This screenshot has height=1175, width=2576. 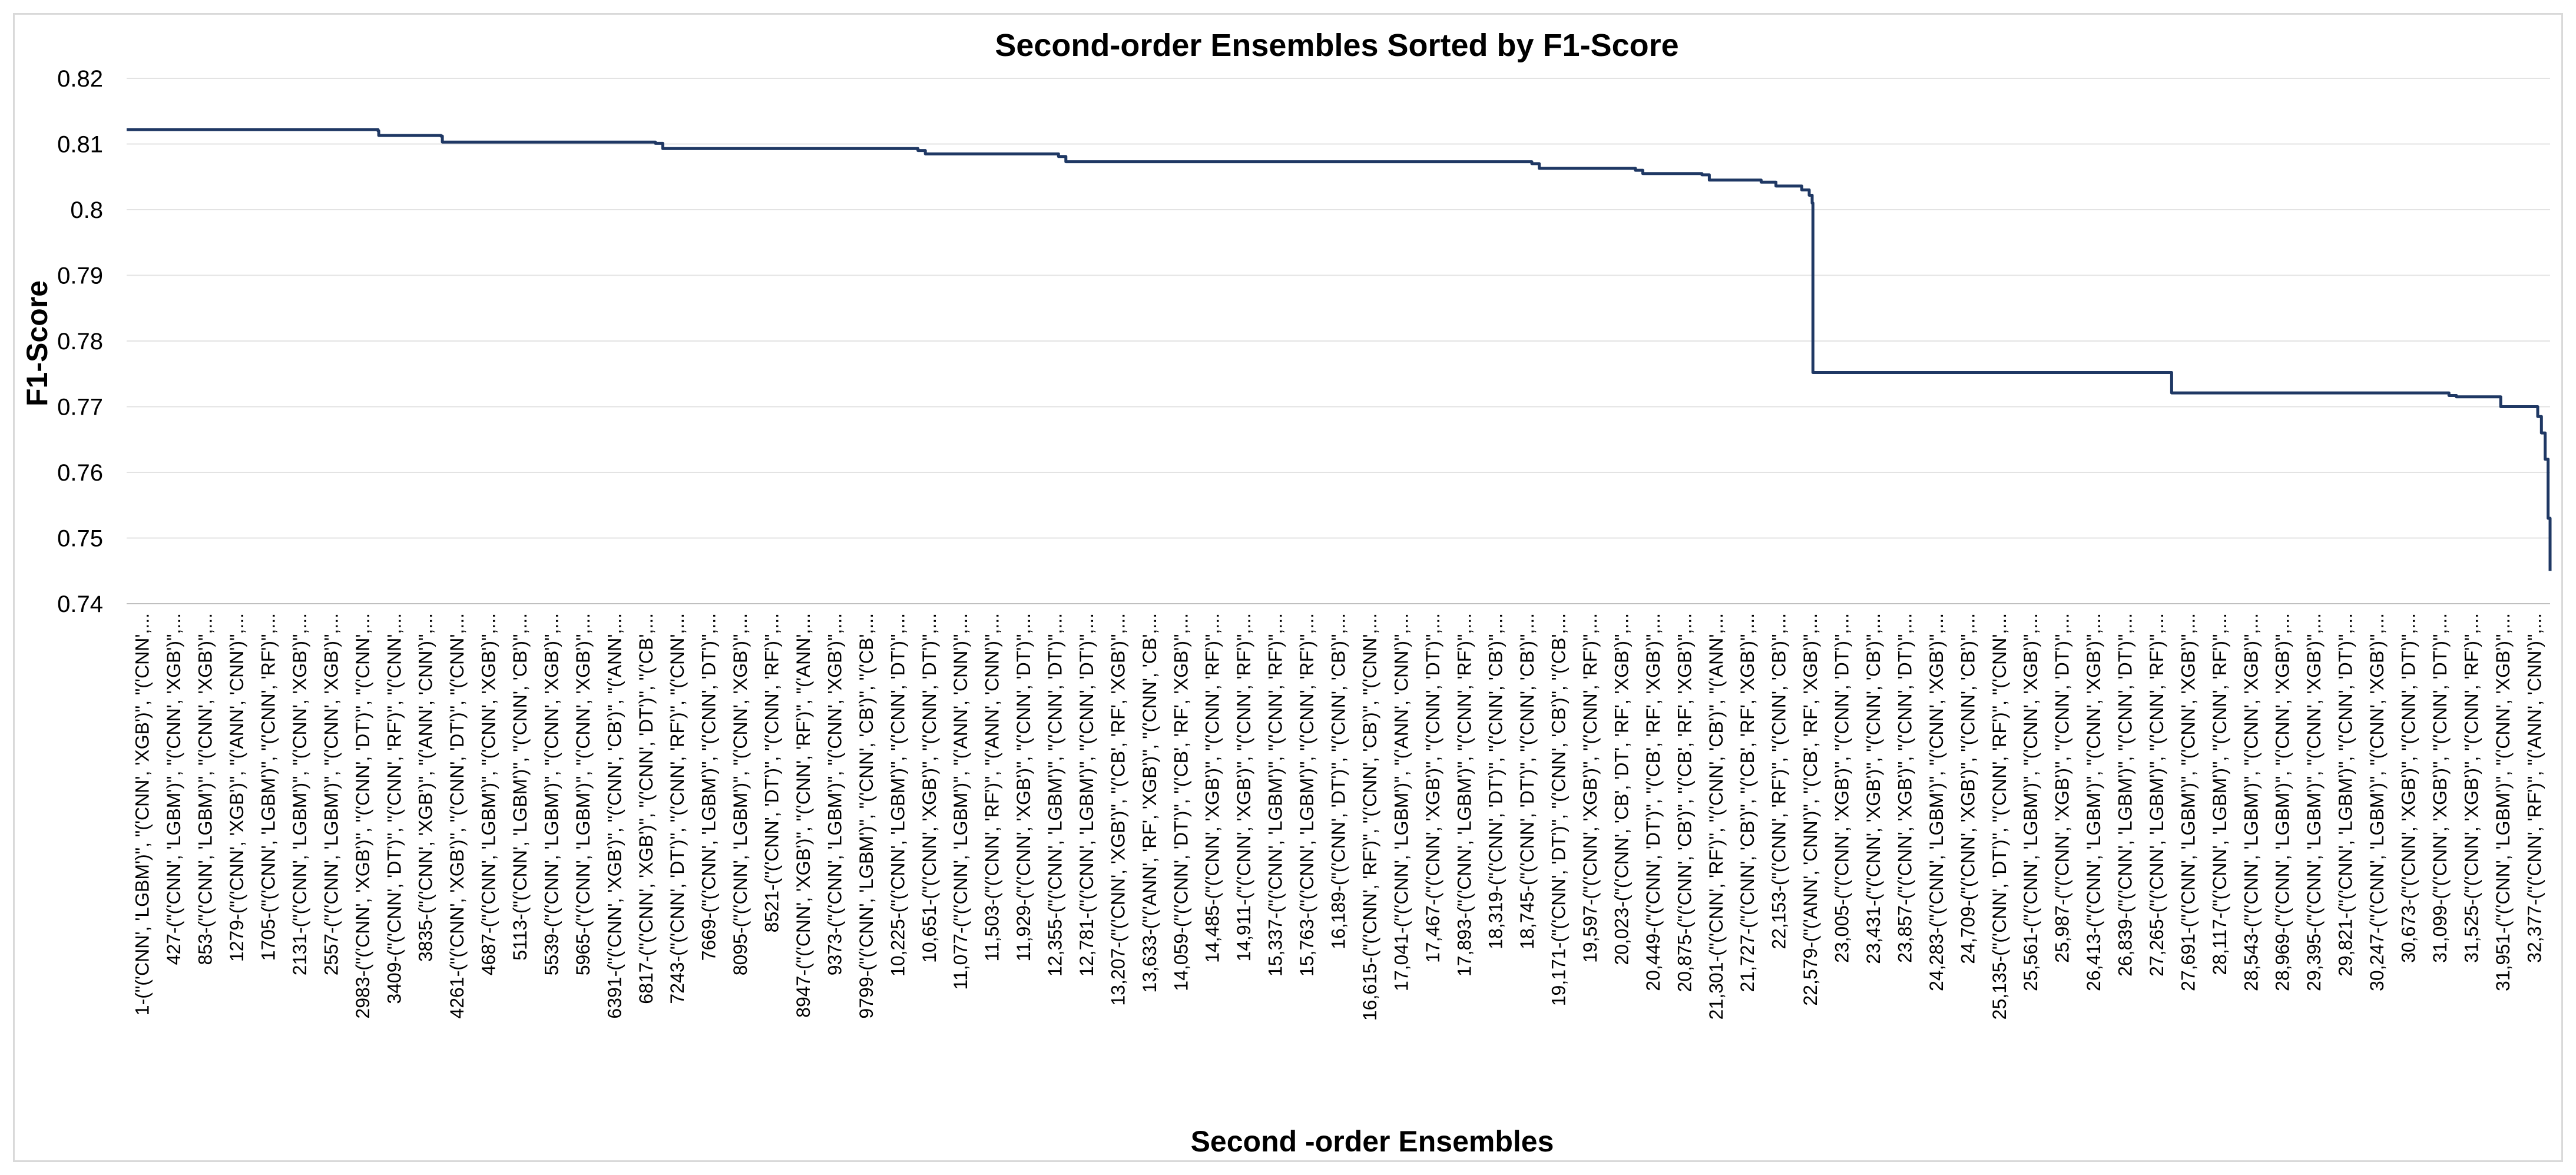 I want to click on y-tick-label: 0.74, so click(x=80, y=604).